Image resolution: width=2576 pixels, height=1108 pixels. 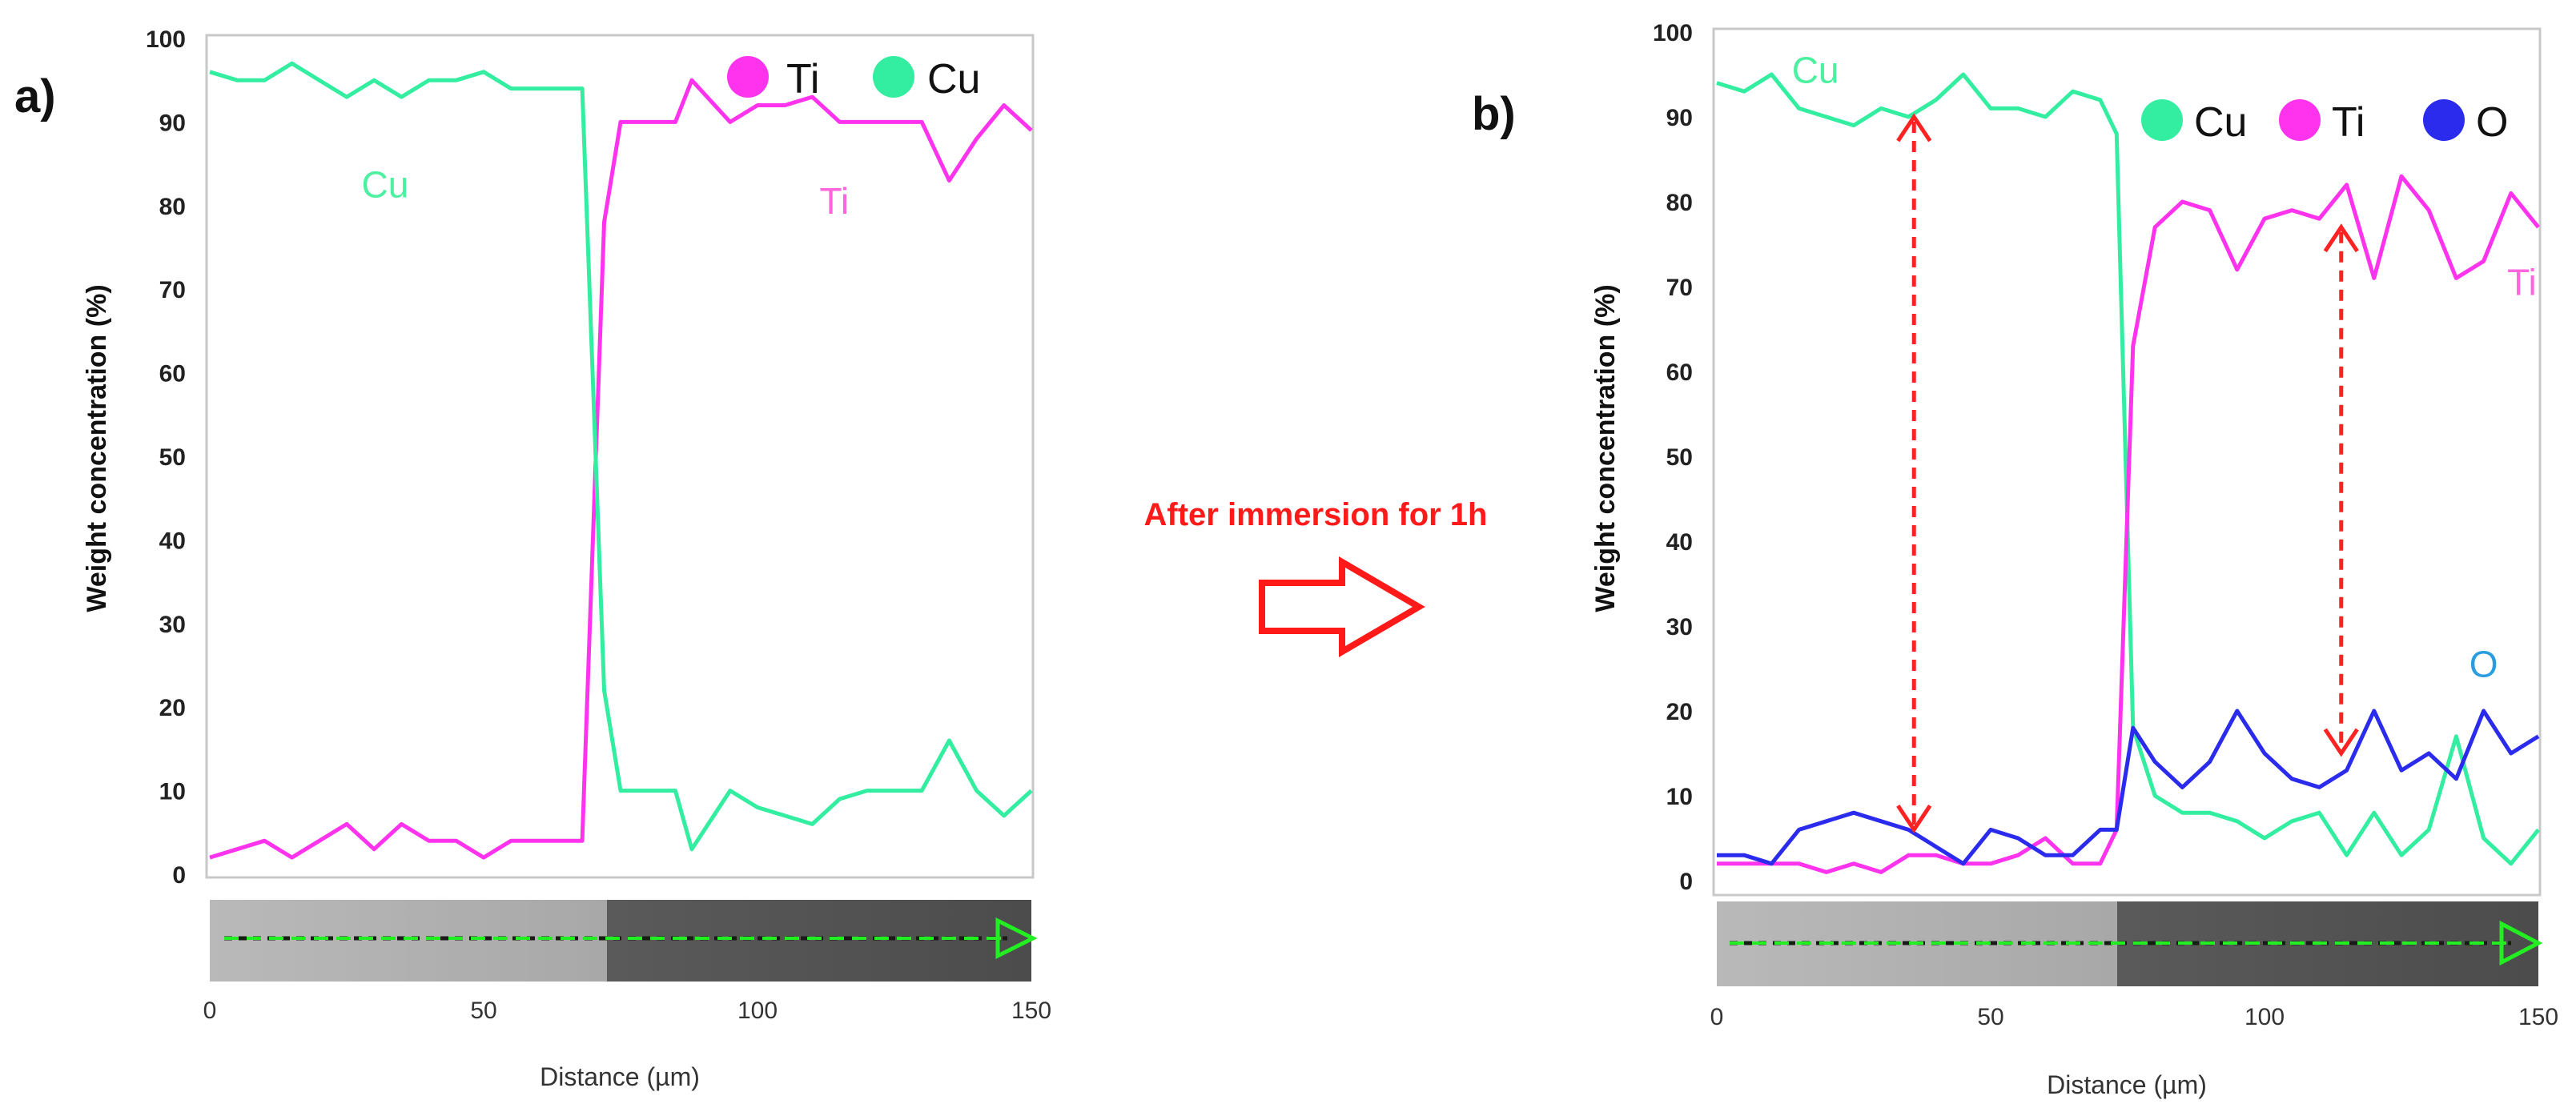 What do you see at coordinates (1494, 114) in the screenshot?
I see `panel-label: b)` at bounding box center [1494, 114].